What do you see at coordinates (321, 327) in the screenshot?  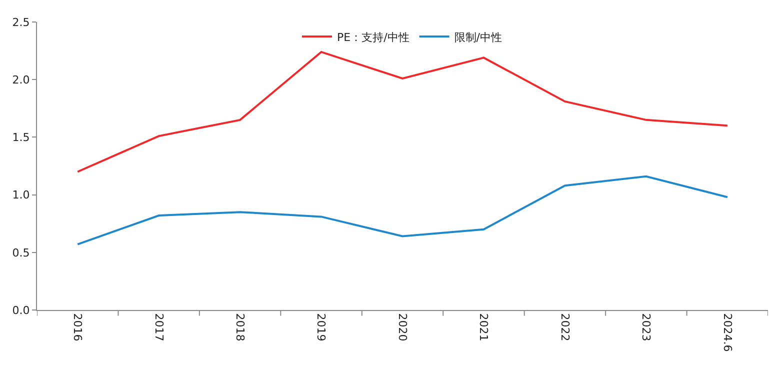 I see `x-tick-label: 2019` at bounding box center [321, 327].